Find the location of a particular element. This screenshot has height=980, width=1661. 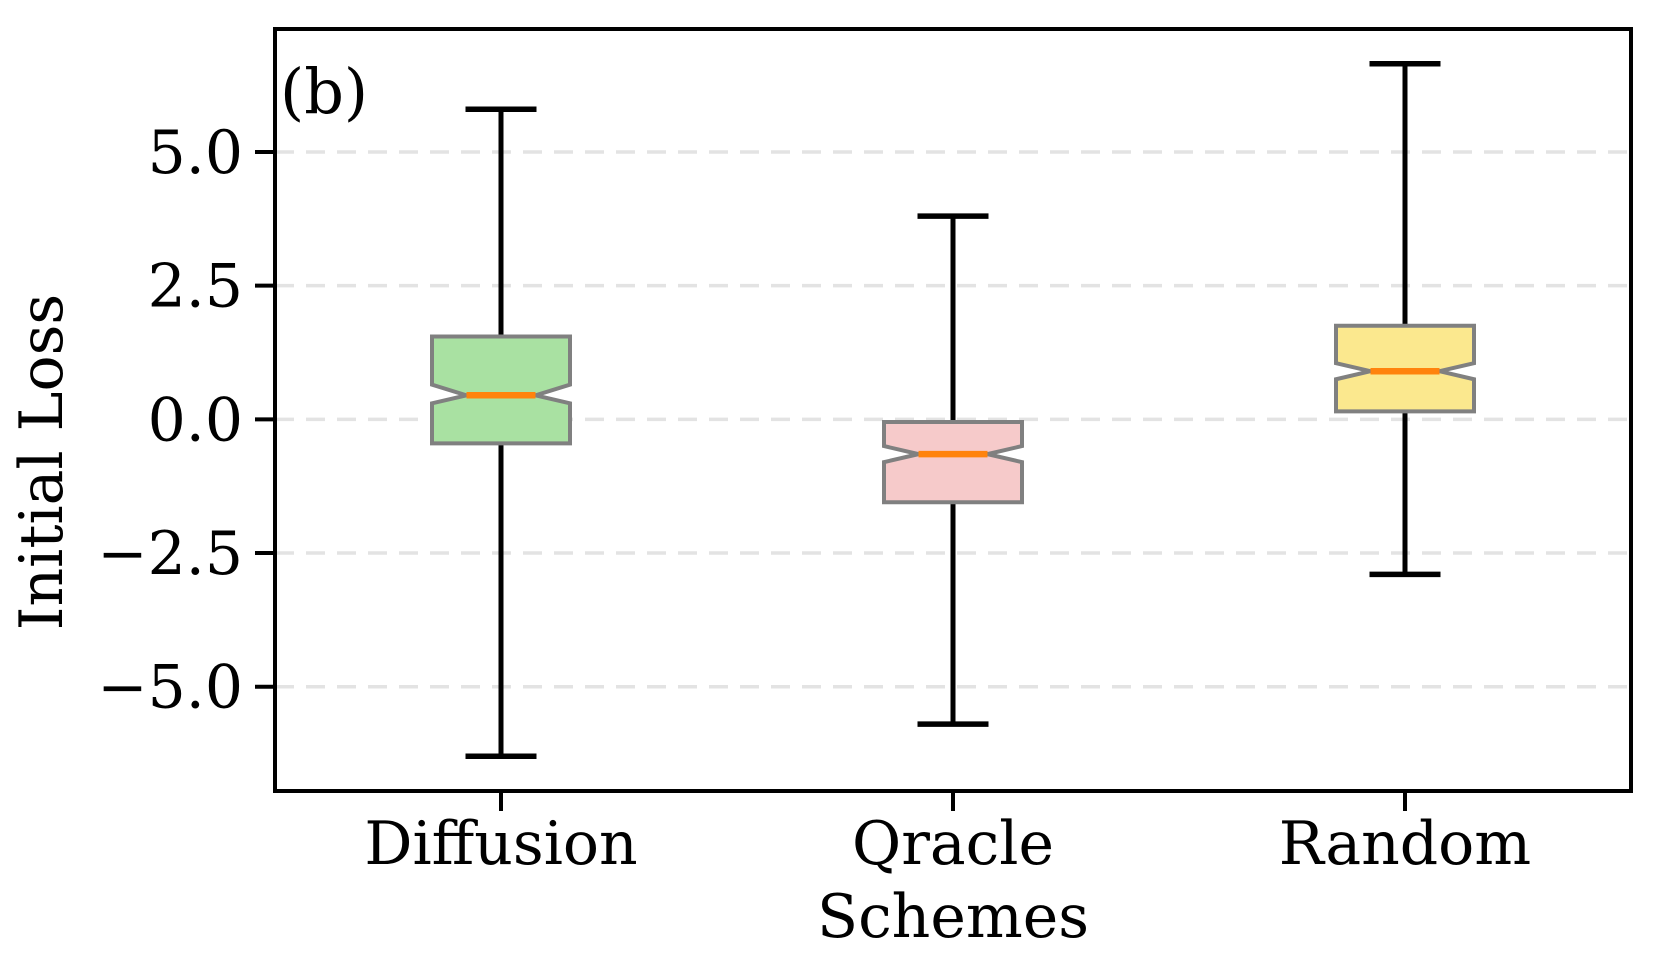

box-qracle is located at coordinates (953, 470).